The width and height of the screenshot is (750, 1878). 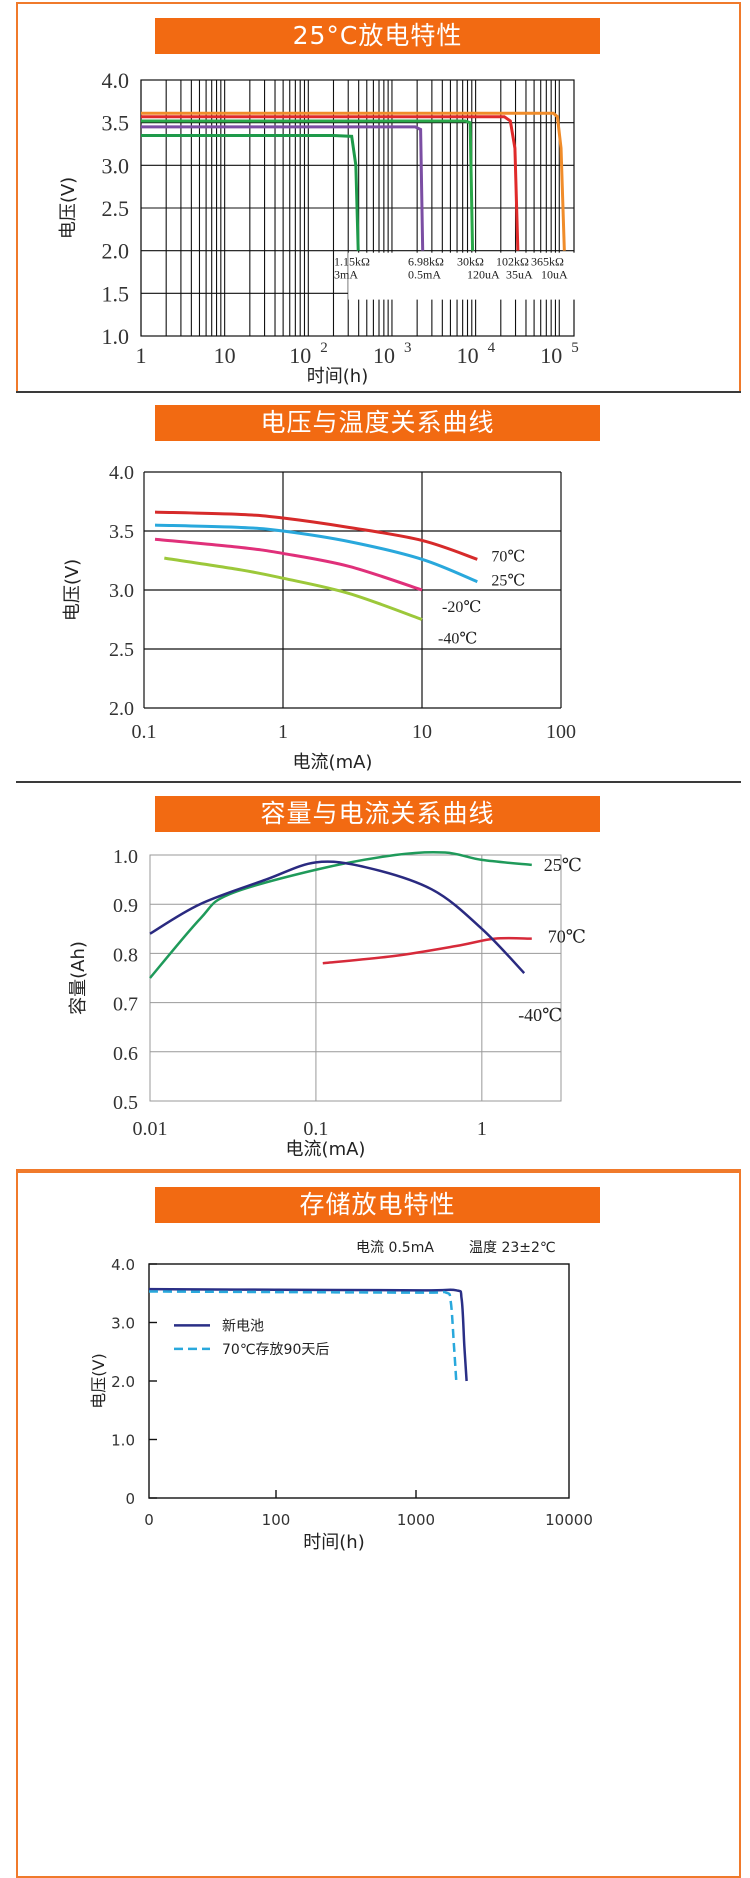 I want to click on y-tick-label: 0.7, so click(x=125, y=1005).